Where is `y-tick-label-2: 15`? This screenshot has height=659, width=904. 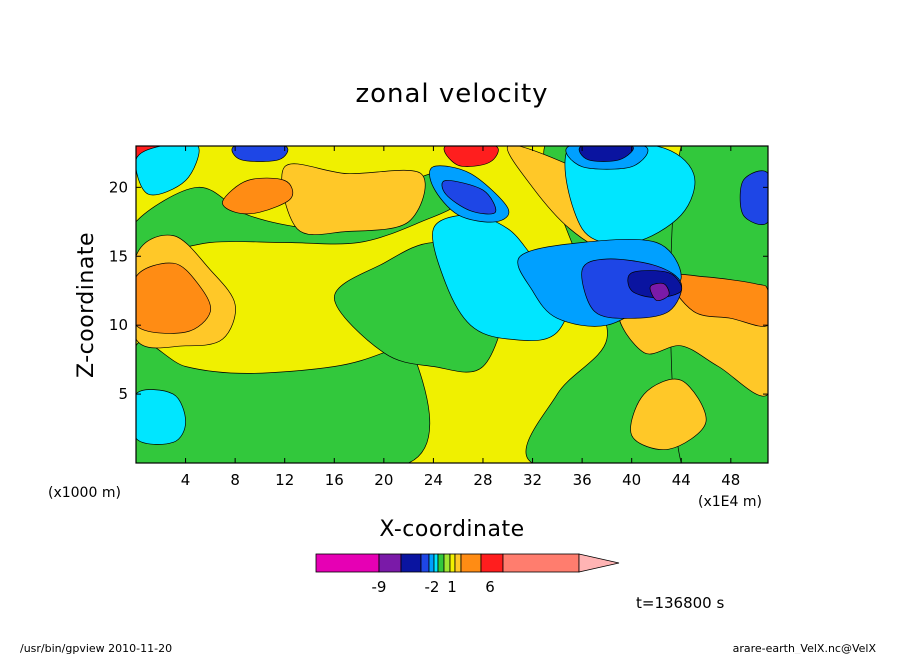 y-tick-label-2: 15 is located at coordinates (118, 256).